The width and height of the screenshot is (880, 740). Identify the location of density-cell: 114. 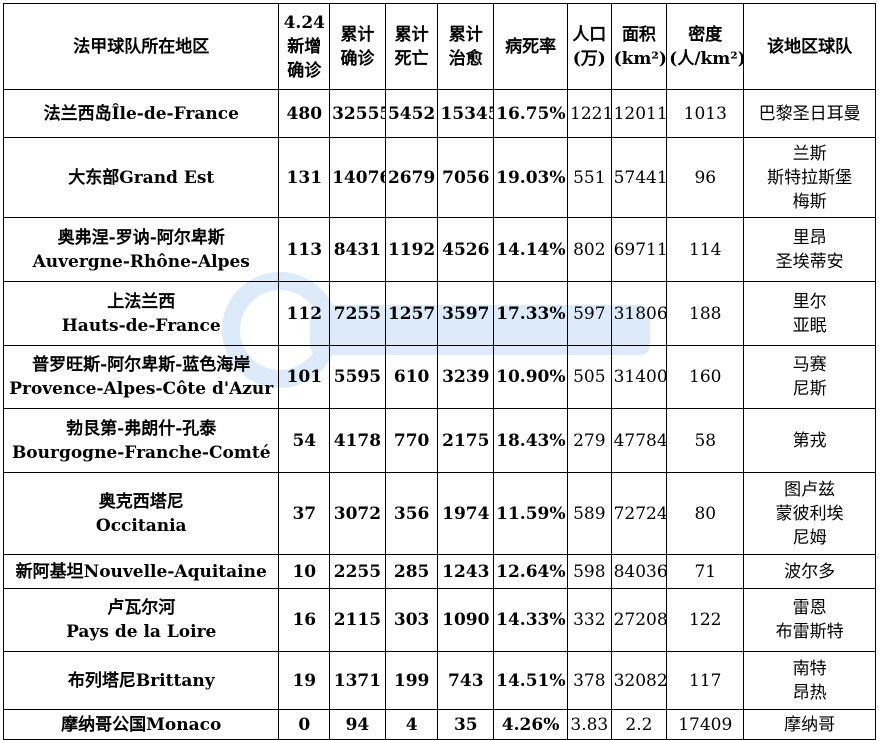
(705, 249).